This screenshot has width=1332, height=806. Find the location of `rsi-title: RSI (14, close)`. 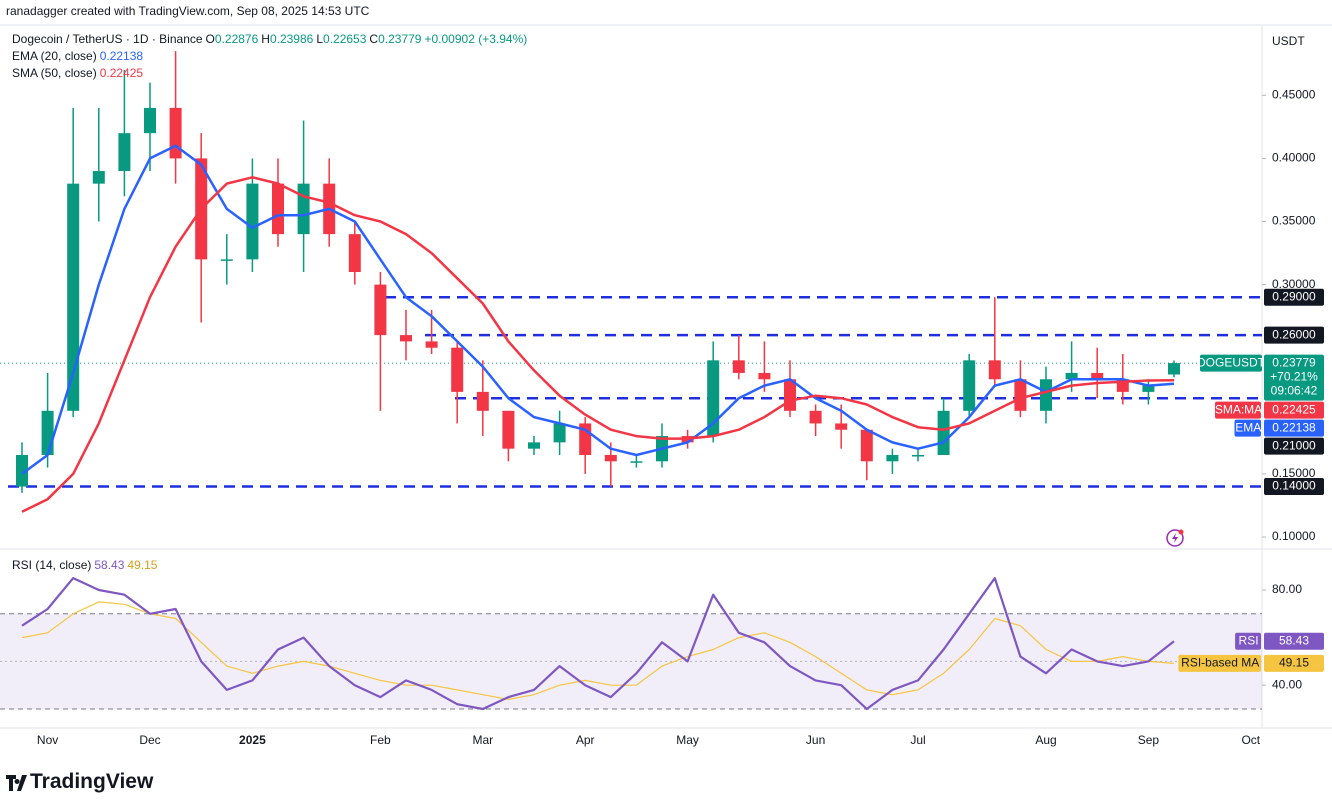

rsi-title: RSI (14, close) is located at coordinates (52, 565).